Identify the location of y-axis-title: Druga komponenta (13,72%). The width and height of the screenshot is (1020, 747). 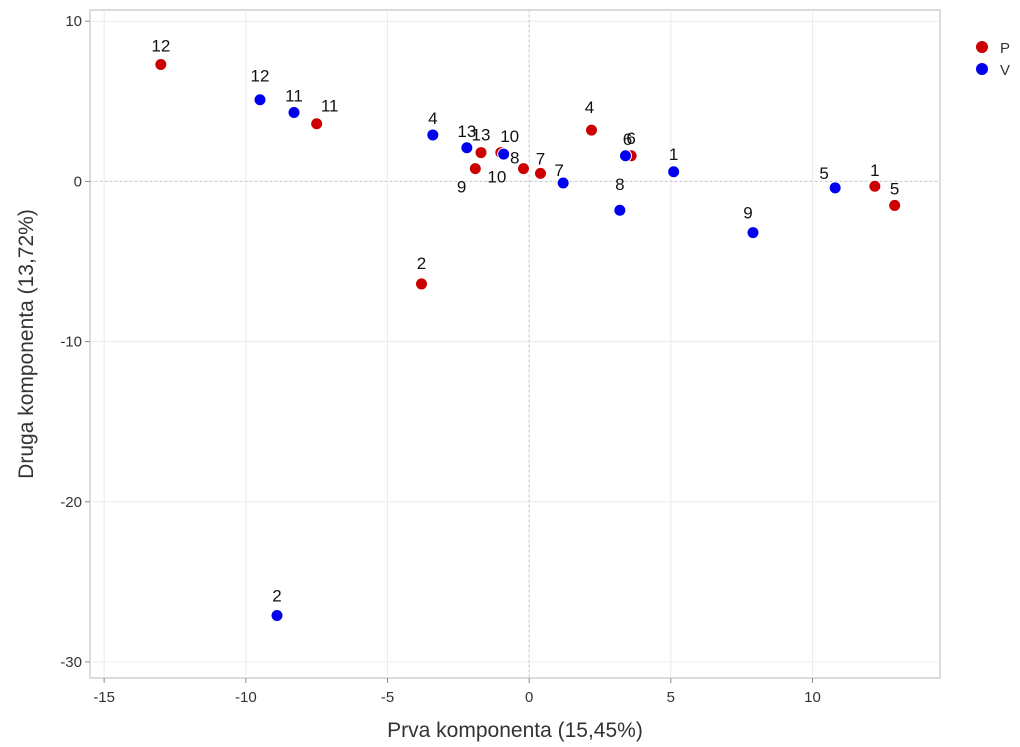
(26, 344).